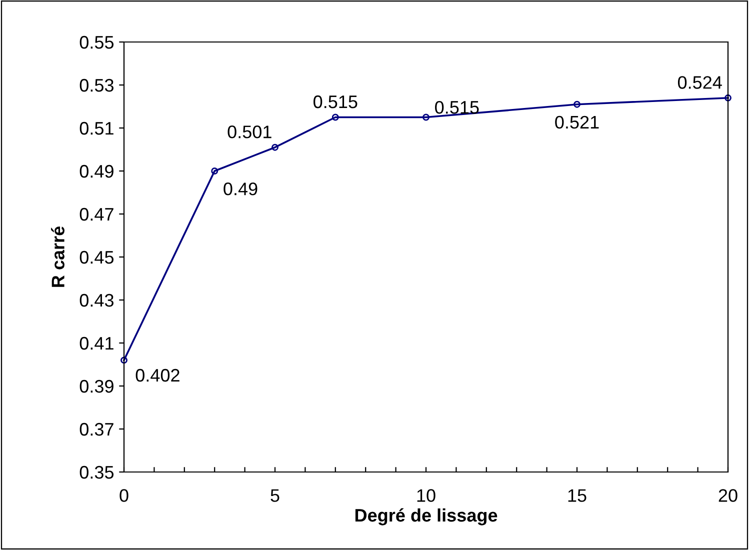 The height and width of the screenshot is (550, 749). What do you see at coordinates (97, 128) in the screenshot?
I see `y-tick-label: 0.51` at bounding box center [97, 128].